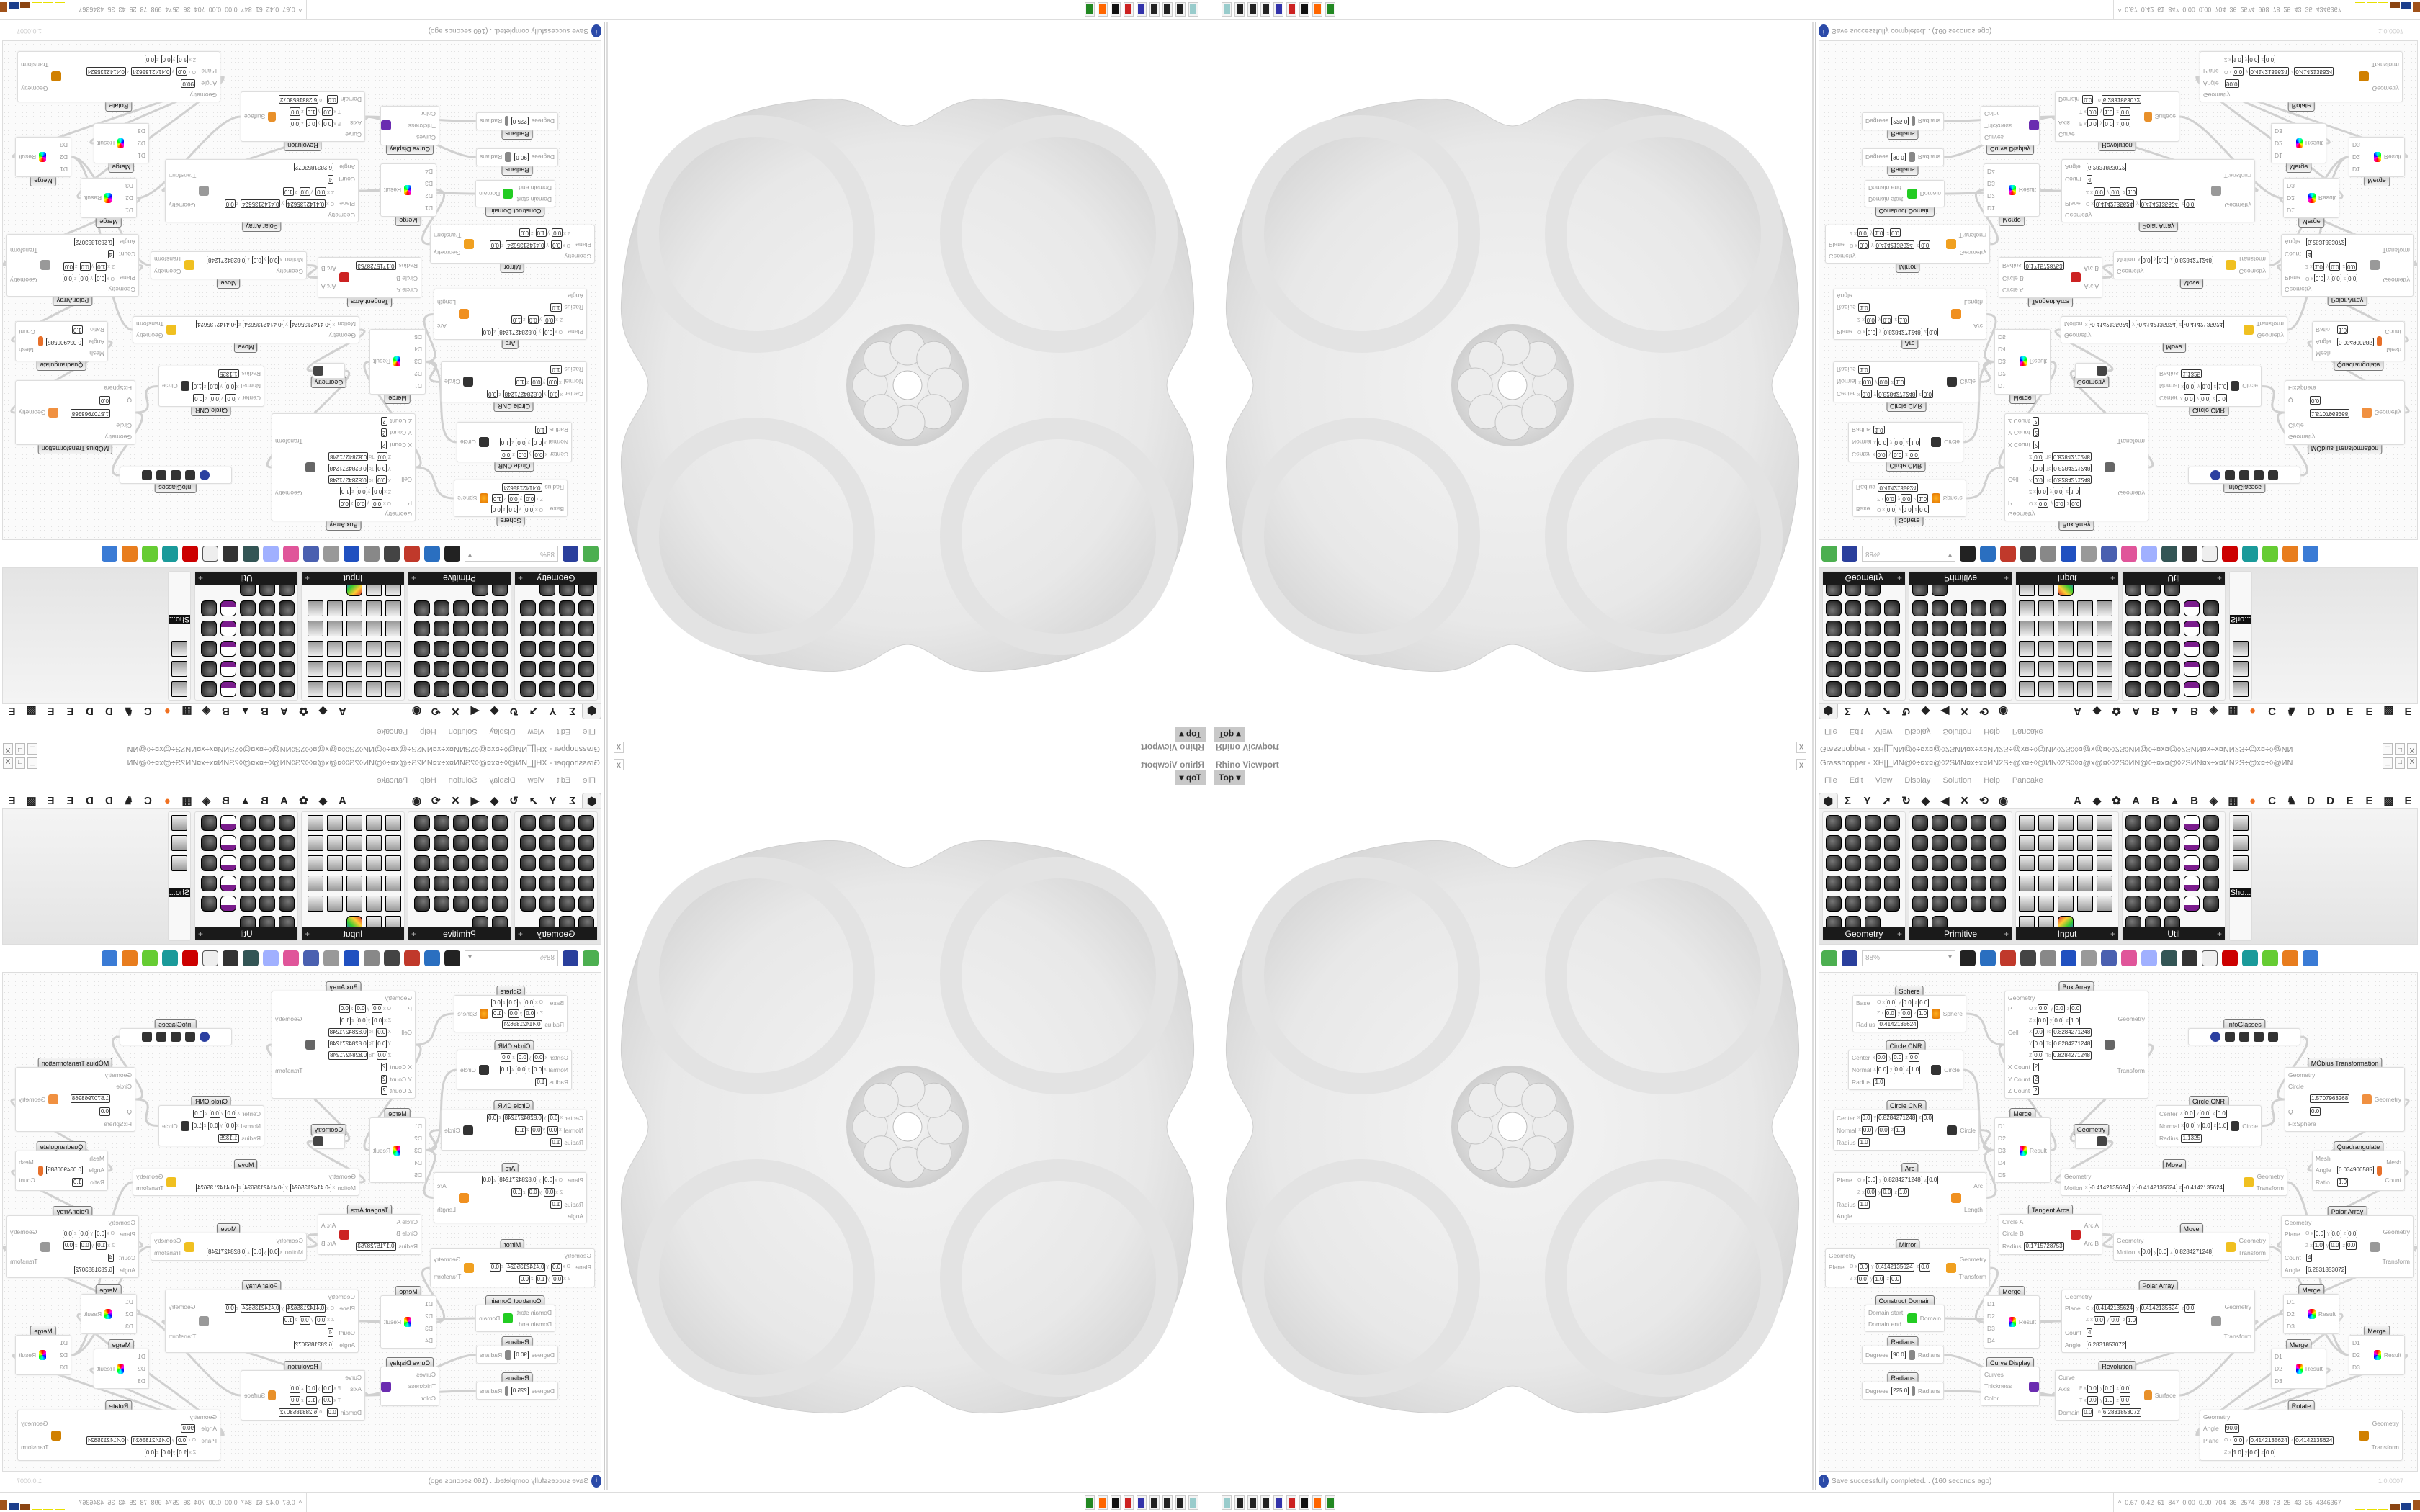  What do you see at coordinates (299, 99) in the screenshot?
I see `value-input: 6.2831853072` at bounding box center [299, 99].